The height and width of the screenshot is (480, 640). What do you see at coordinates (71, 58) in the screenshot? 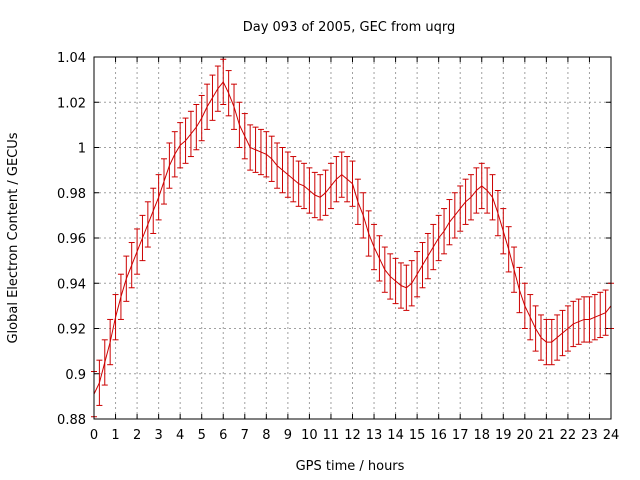
I see `y-tick-label: 1.04` at bounding box center [71, 58].